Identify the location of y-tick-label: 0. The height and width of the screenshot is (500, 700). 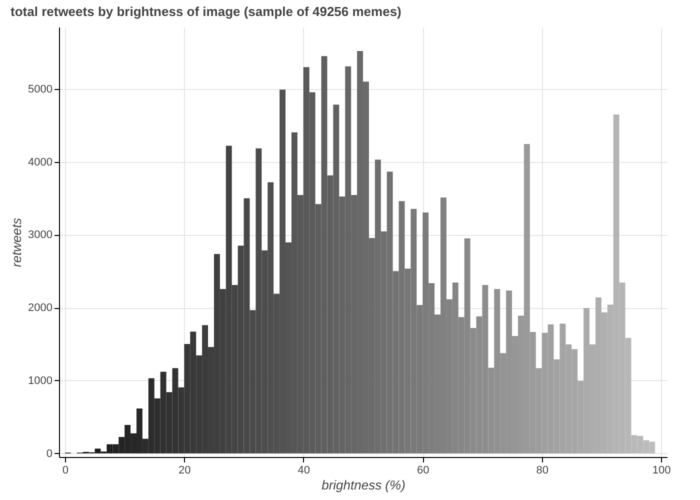
(49, 454).